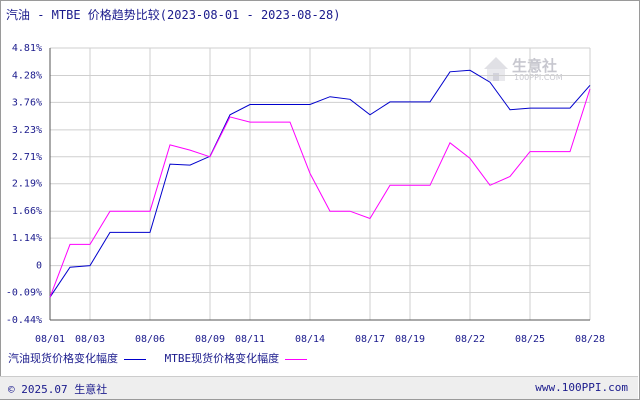 The height and width of the screenshot is (400, 640). I want to click on watermark-name: 生意社, so click(535, 66).